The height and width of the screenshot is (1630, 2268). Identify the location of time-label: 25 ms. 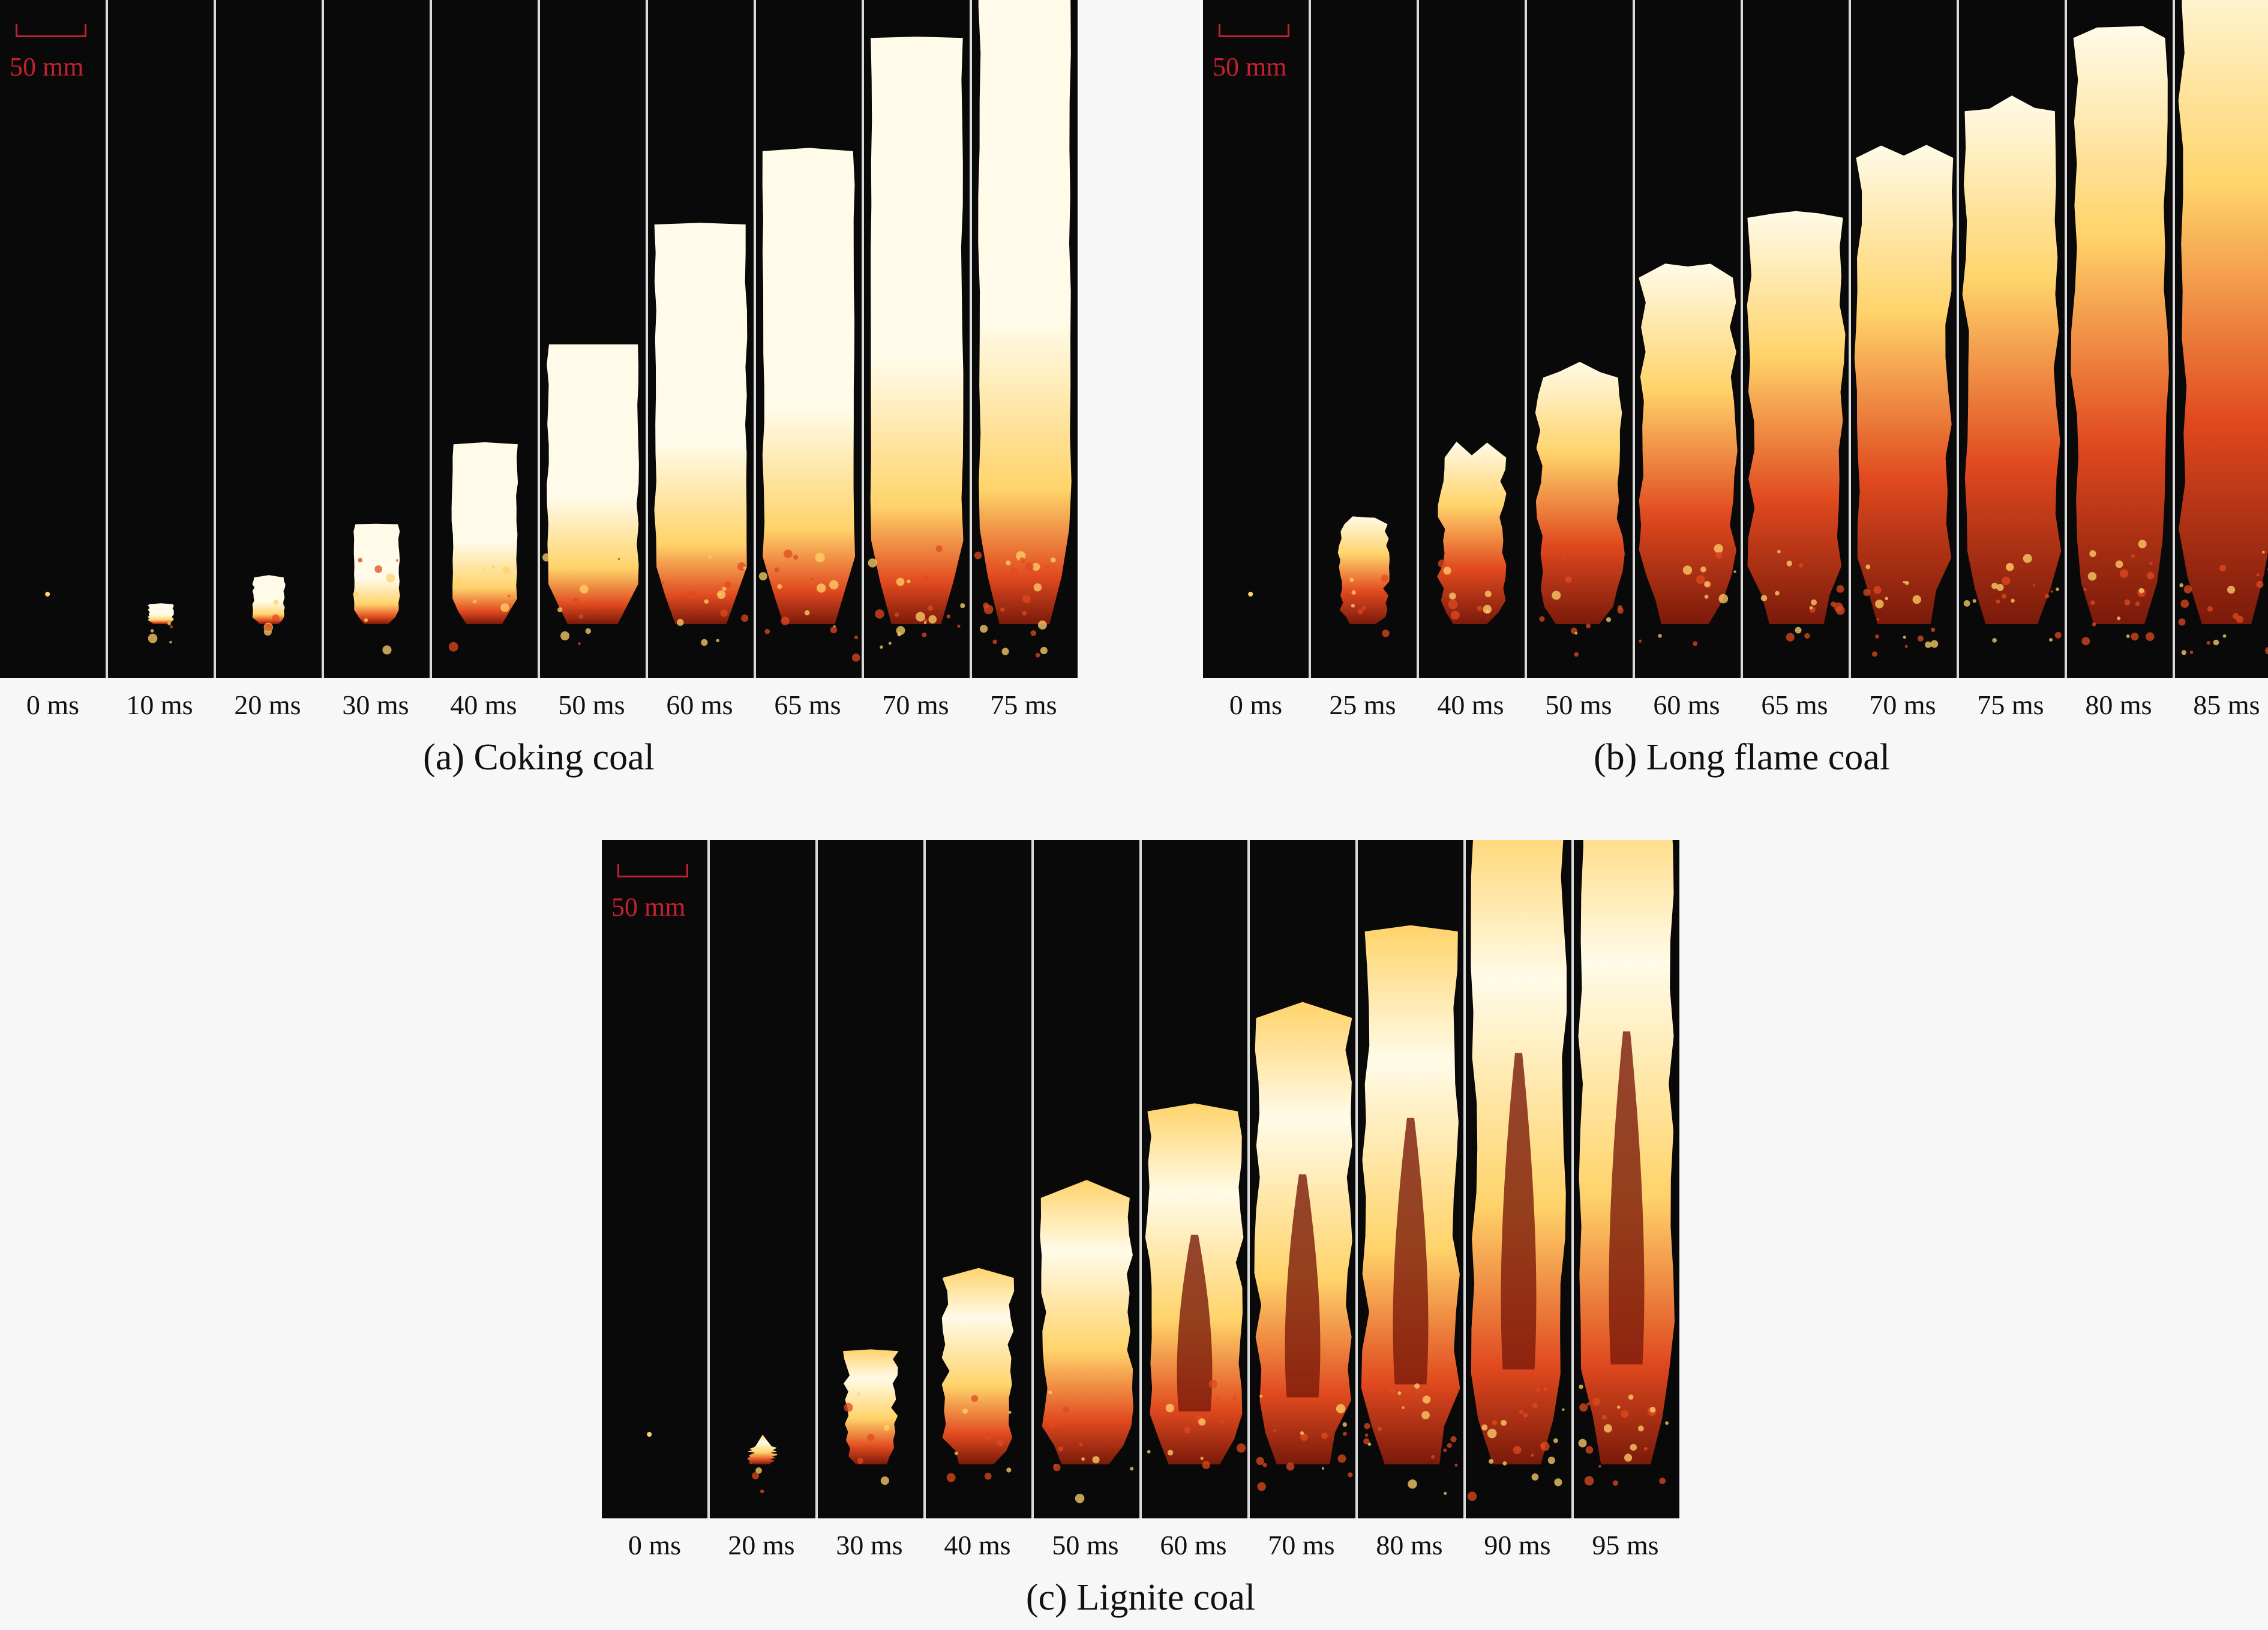
(1362, 705).